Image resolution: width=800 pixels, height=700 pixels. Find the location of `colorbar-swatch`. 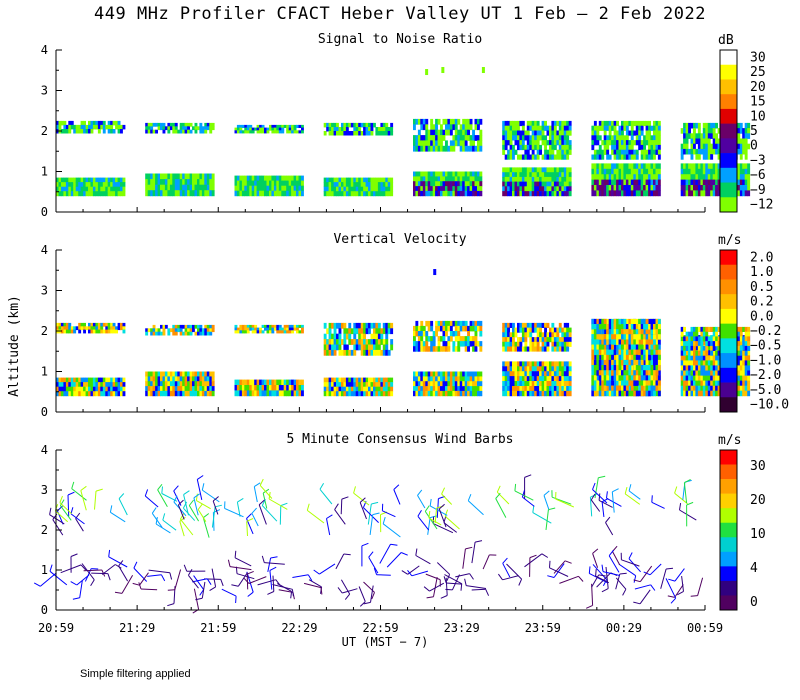

colorbar-swatch is located at coordinates (728, 175).